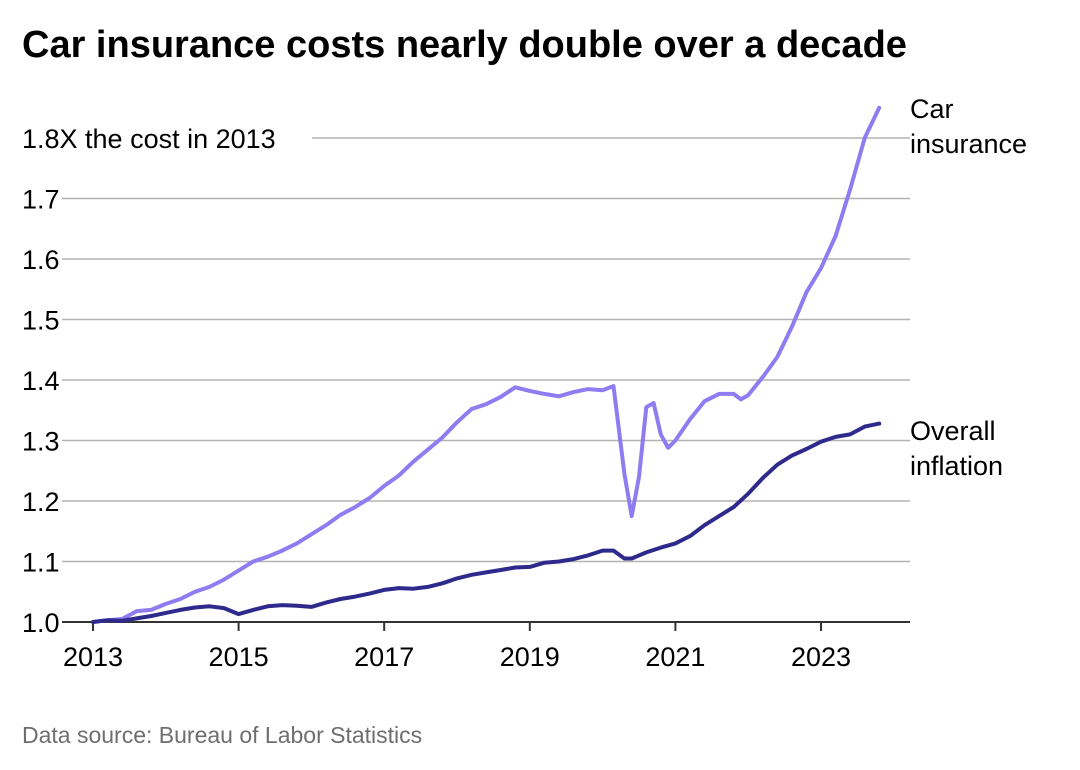 This screenshot has height=770, width=1080. Describe the element at coordinates (41, 321) in the screenshot. I see `y-tick-label: 1.5` at that location.